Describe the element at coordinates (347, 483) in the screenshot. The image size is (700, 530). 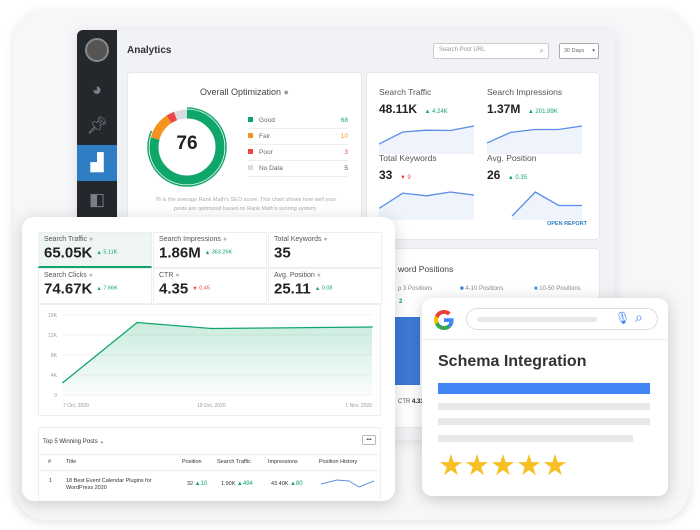
I see `position-history-sparkline` at that location.